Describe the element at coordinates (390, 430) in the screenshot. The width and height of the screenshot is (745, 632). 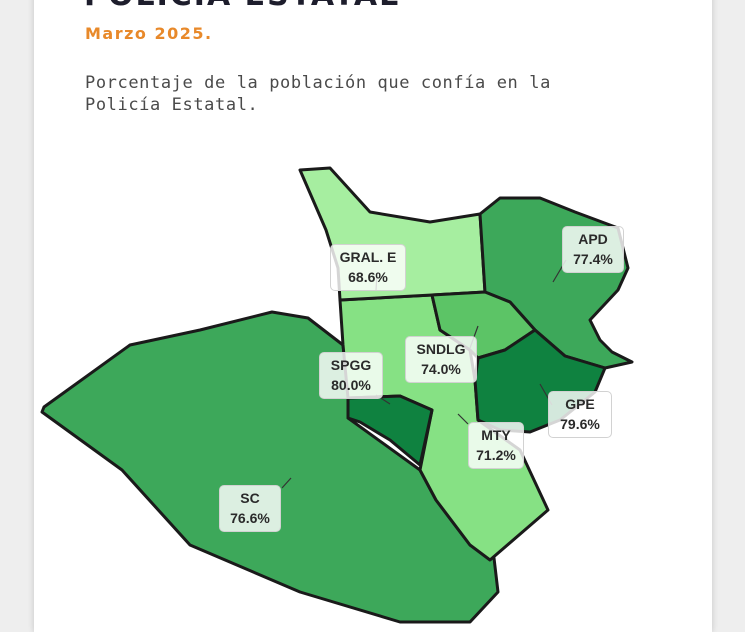
I see `region-spgg` at that location.